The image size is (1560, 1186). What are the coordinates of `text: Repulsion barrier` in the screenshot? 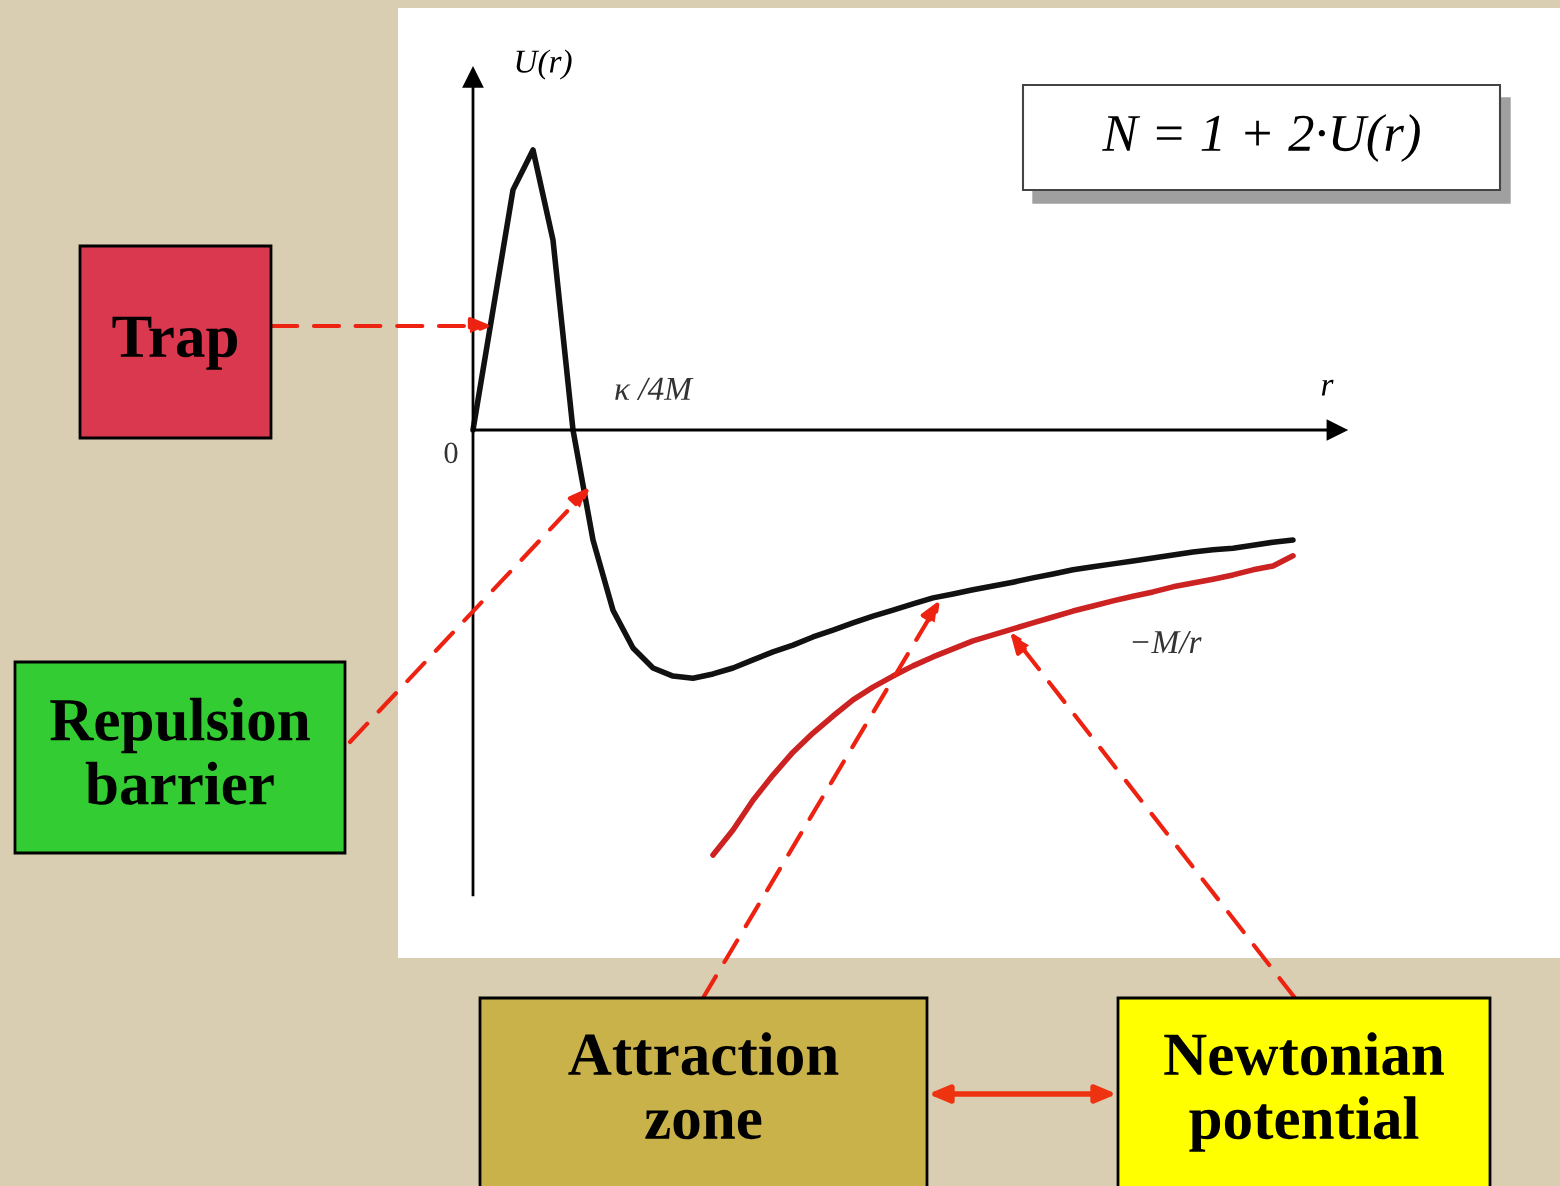 It's located at (180, 751).